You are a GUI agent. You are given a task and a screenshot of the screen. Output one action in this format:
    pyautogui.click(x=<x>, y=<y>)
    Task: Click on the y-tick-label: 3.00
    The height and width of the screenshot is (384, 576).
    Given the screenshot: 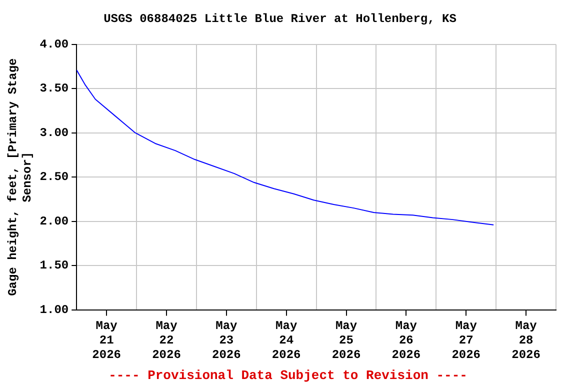 What is the action you would take?
    pyautogui.click(x=54, y=133)
    